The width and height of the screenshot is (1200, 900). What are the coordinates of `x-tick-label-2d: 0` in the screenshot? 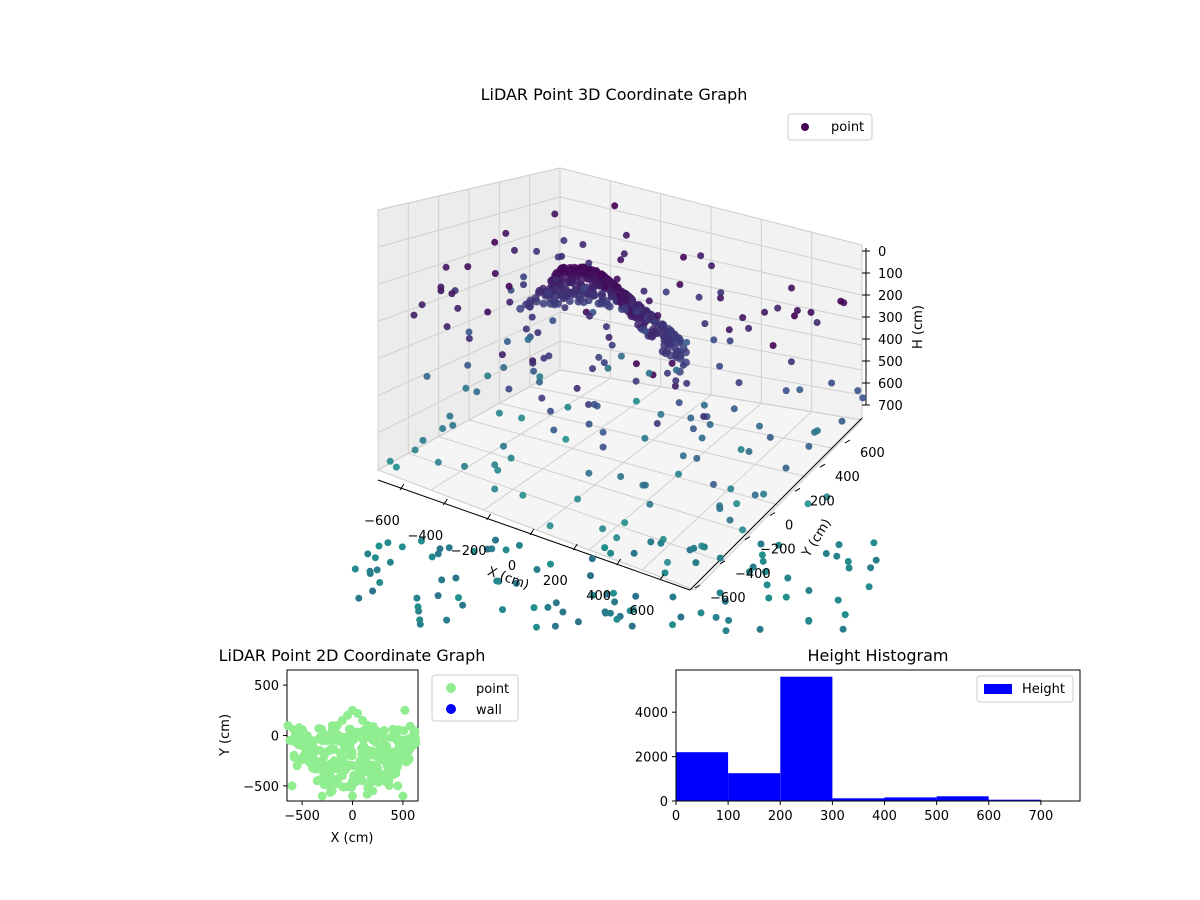 It's located at (352, 816).